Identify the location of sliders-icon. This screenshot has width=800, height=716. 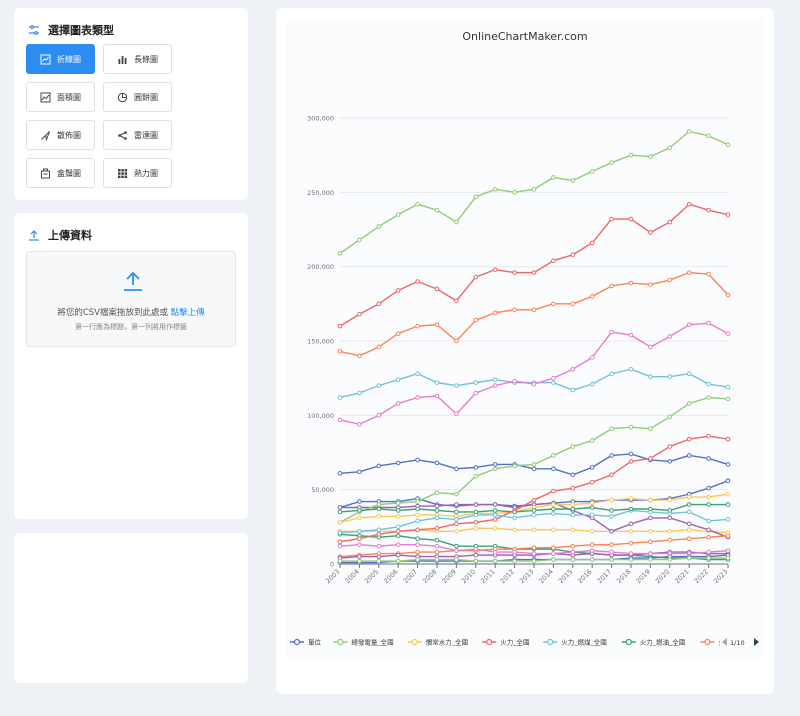
(34, 30).